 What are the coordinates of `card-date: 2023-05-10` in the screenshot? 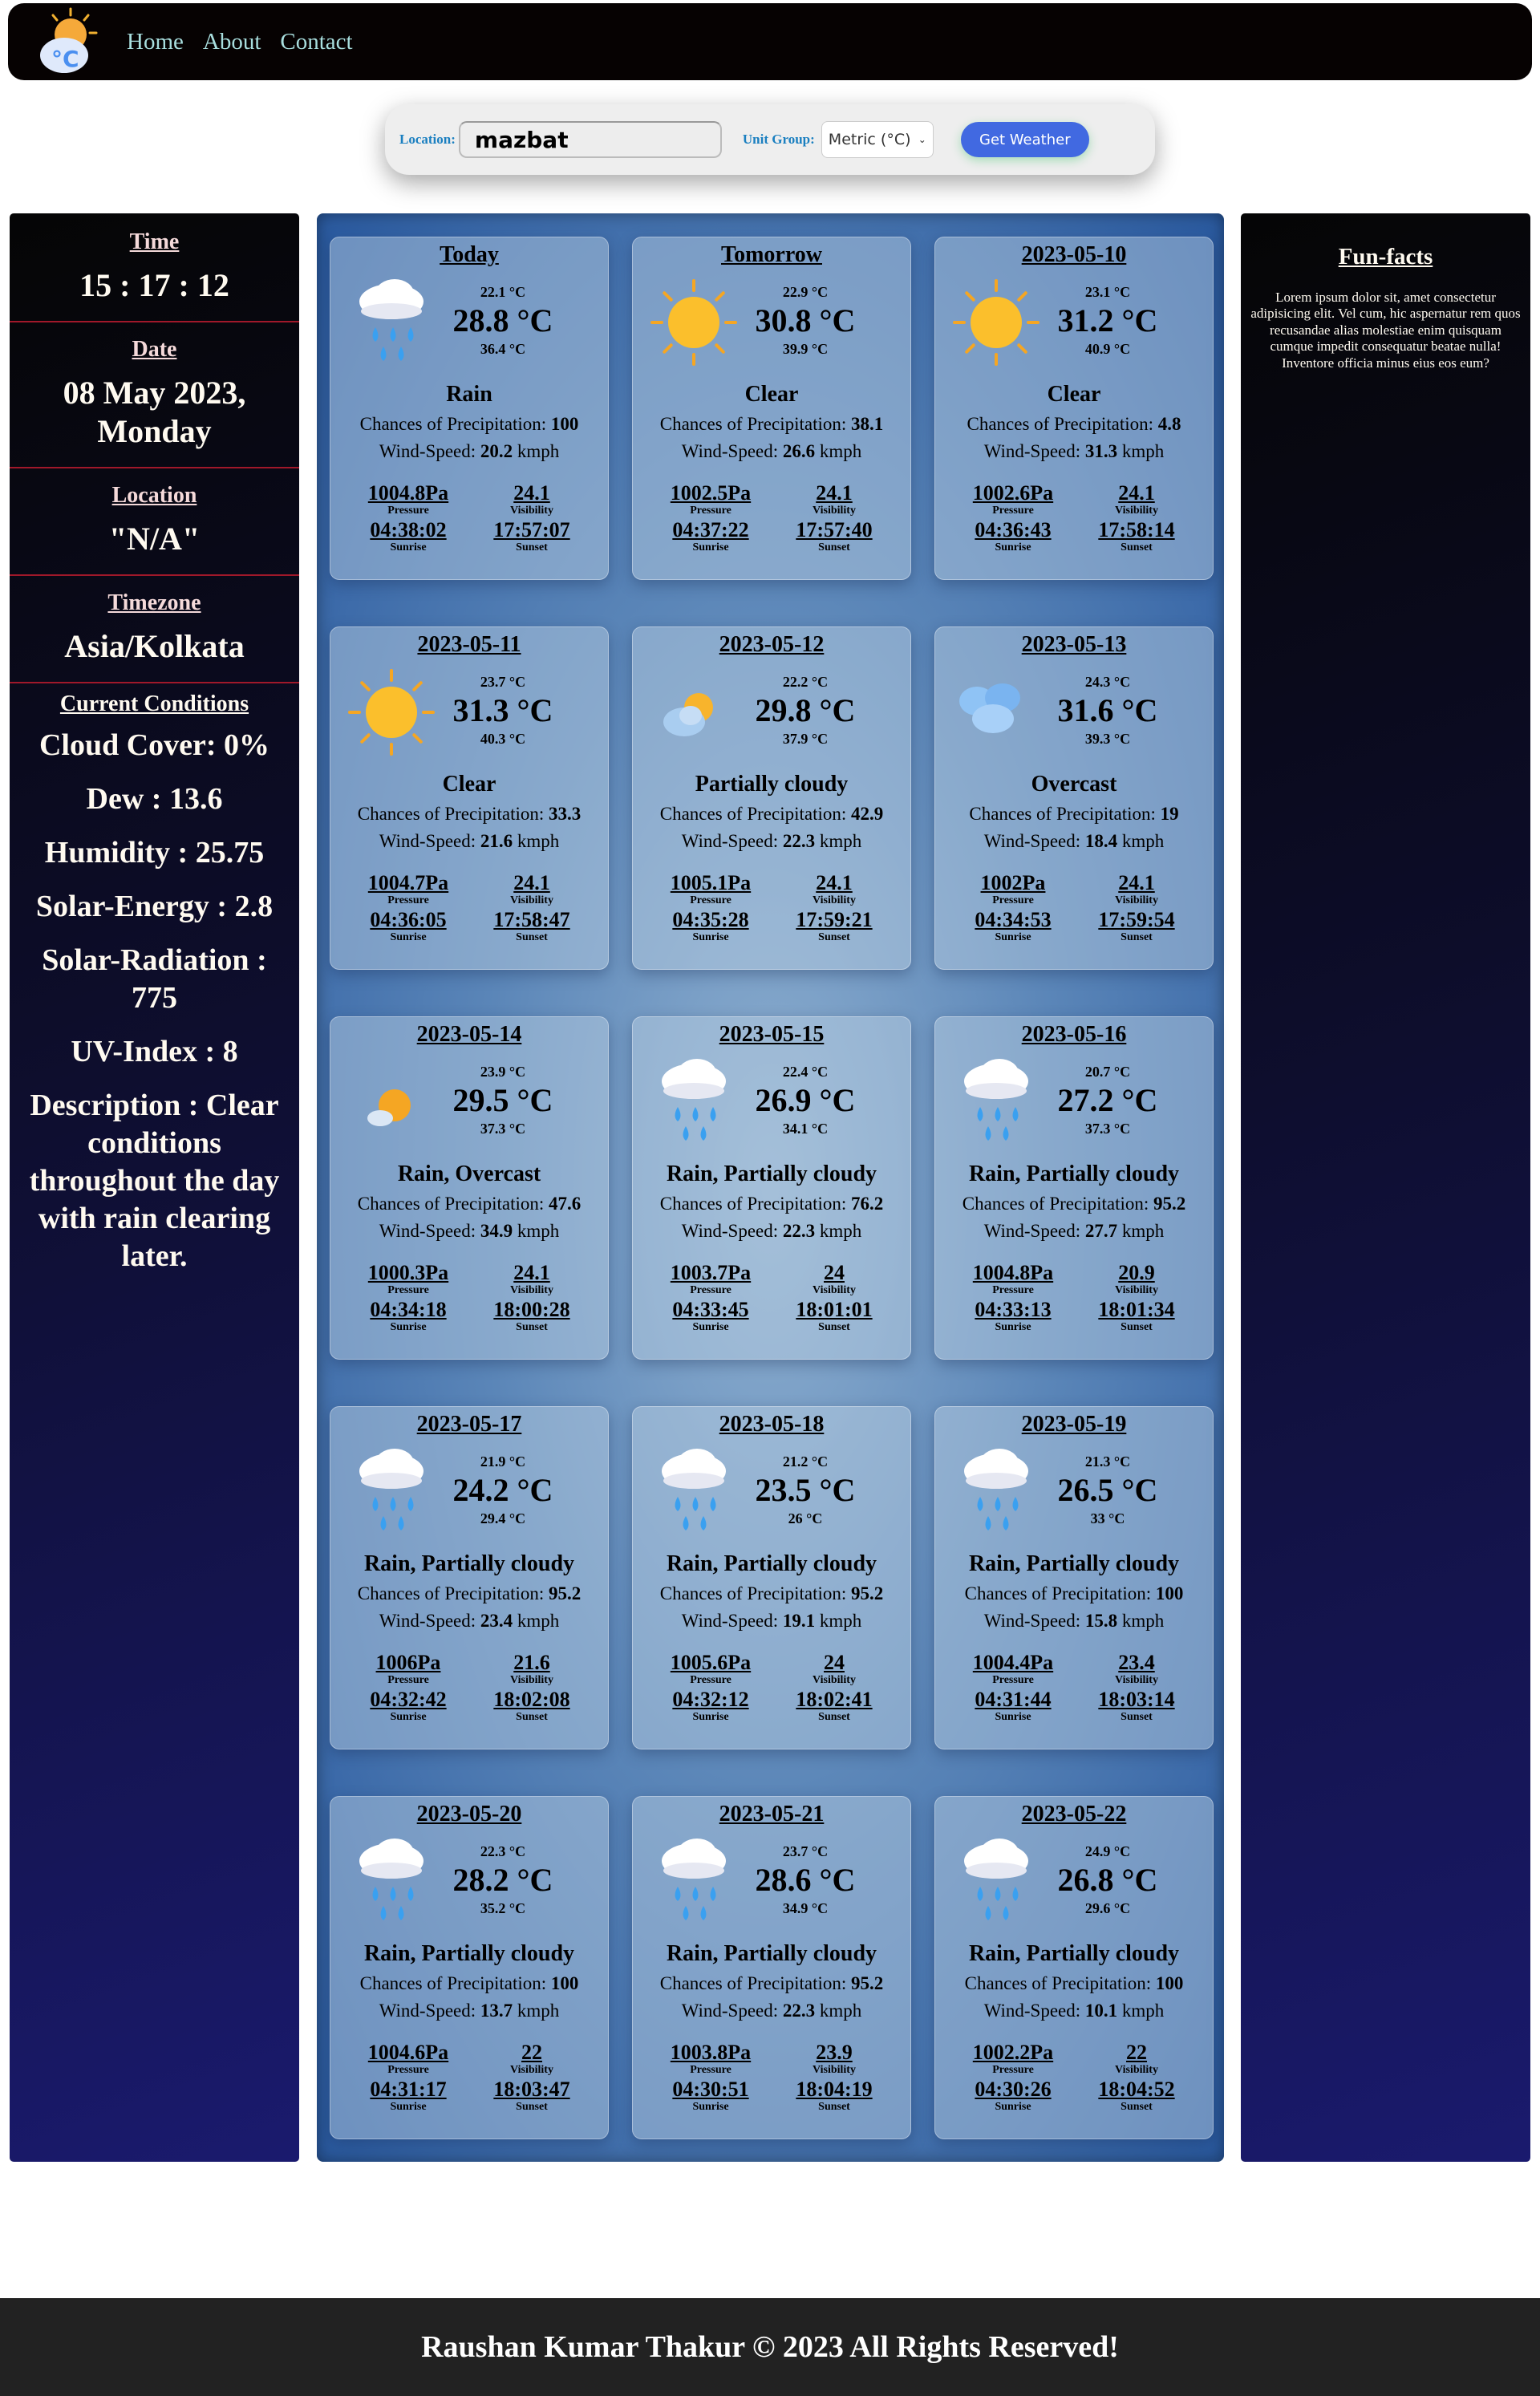 It's located at (1074, 254).